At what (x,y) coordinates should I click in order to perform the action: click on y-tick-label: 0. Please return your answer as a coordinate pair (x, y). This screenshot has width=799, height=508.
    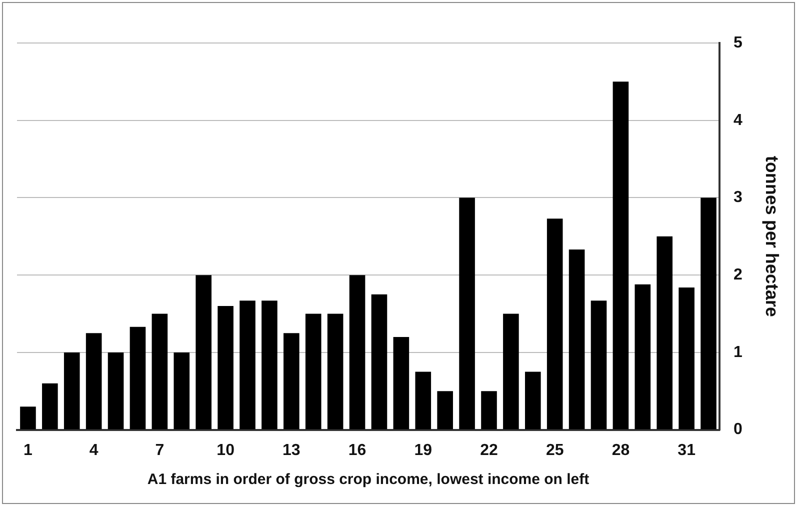
    Looking at the image, I should click on (738, 429).